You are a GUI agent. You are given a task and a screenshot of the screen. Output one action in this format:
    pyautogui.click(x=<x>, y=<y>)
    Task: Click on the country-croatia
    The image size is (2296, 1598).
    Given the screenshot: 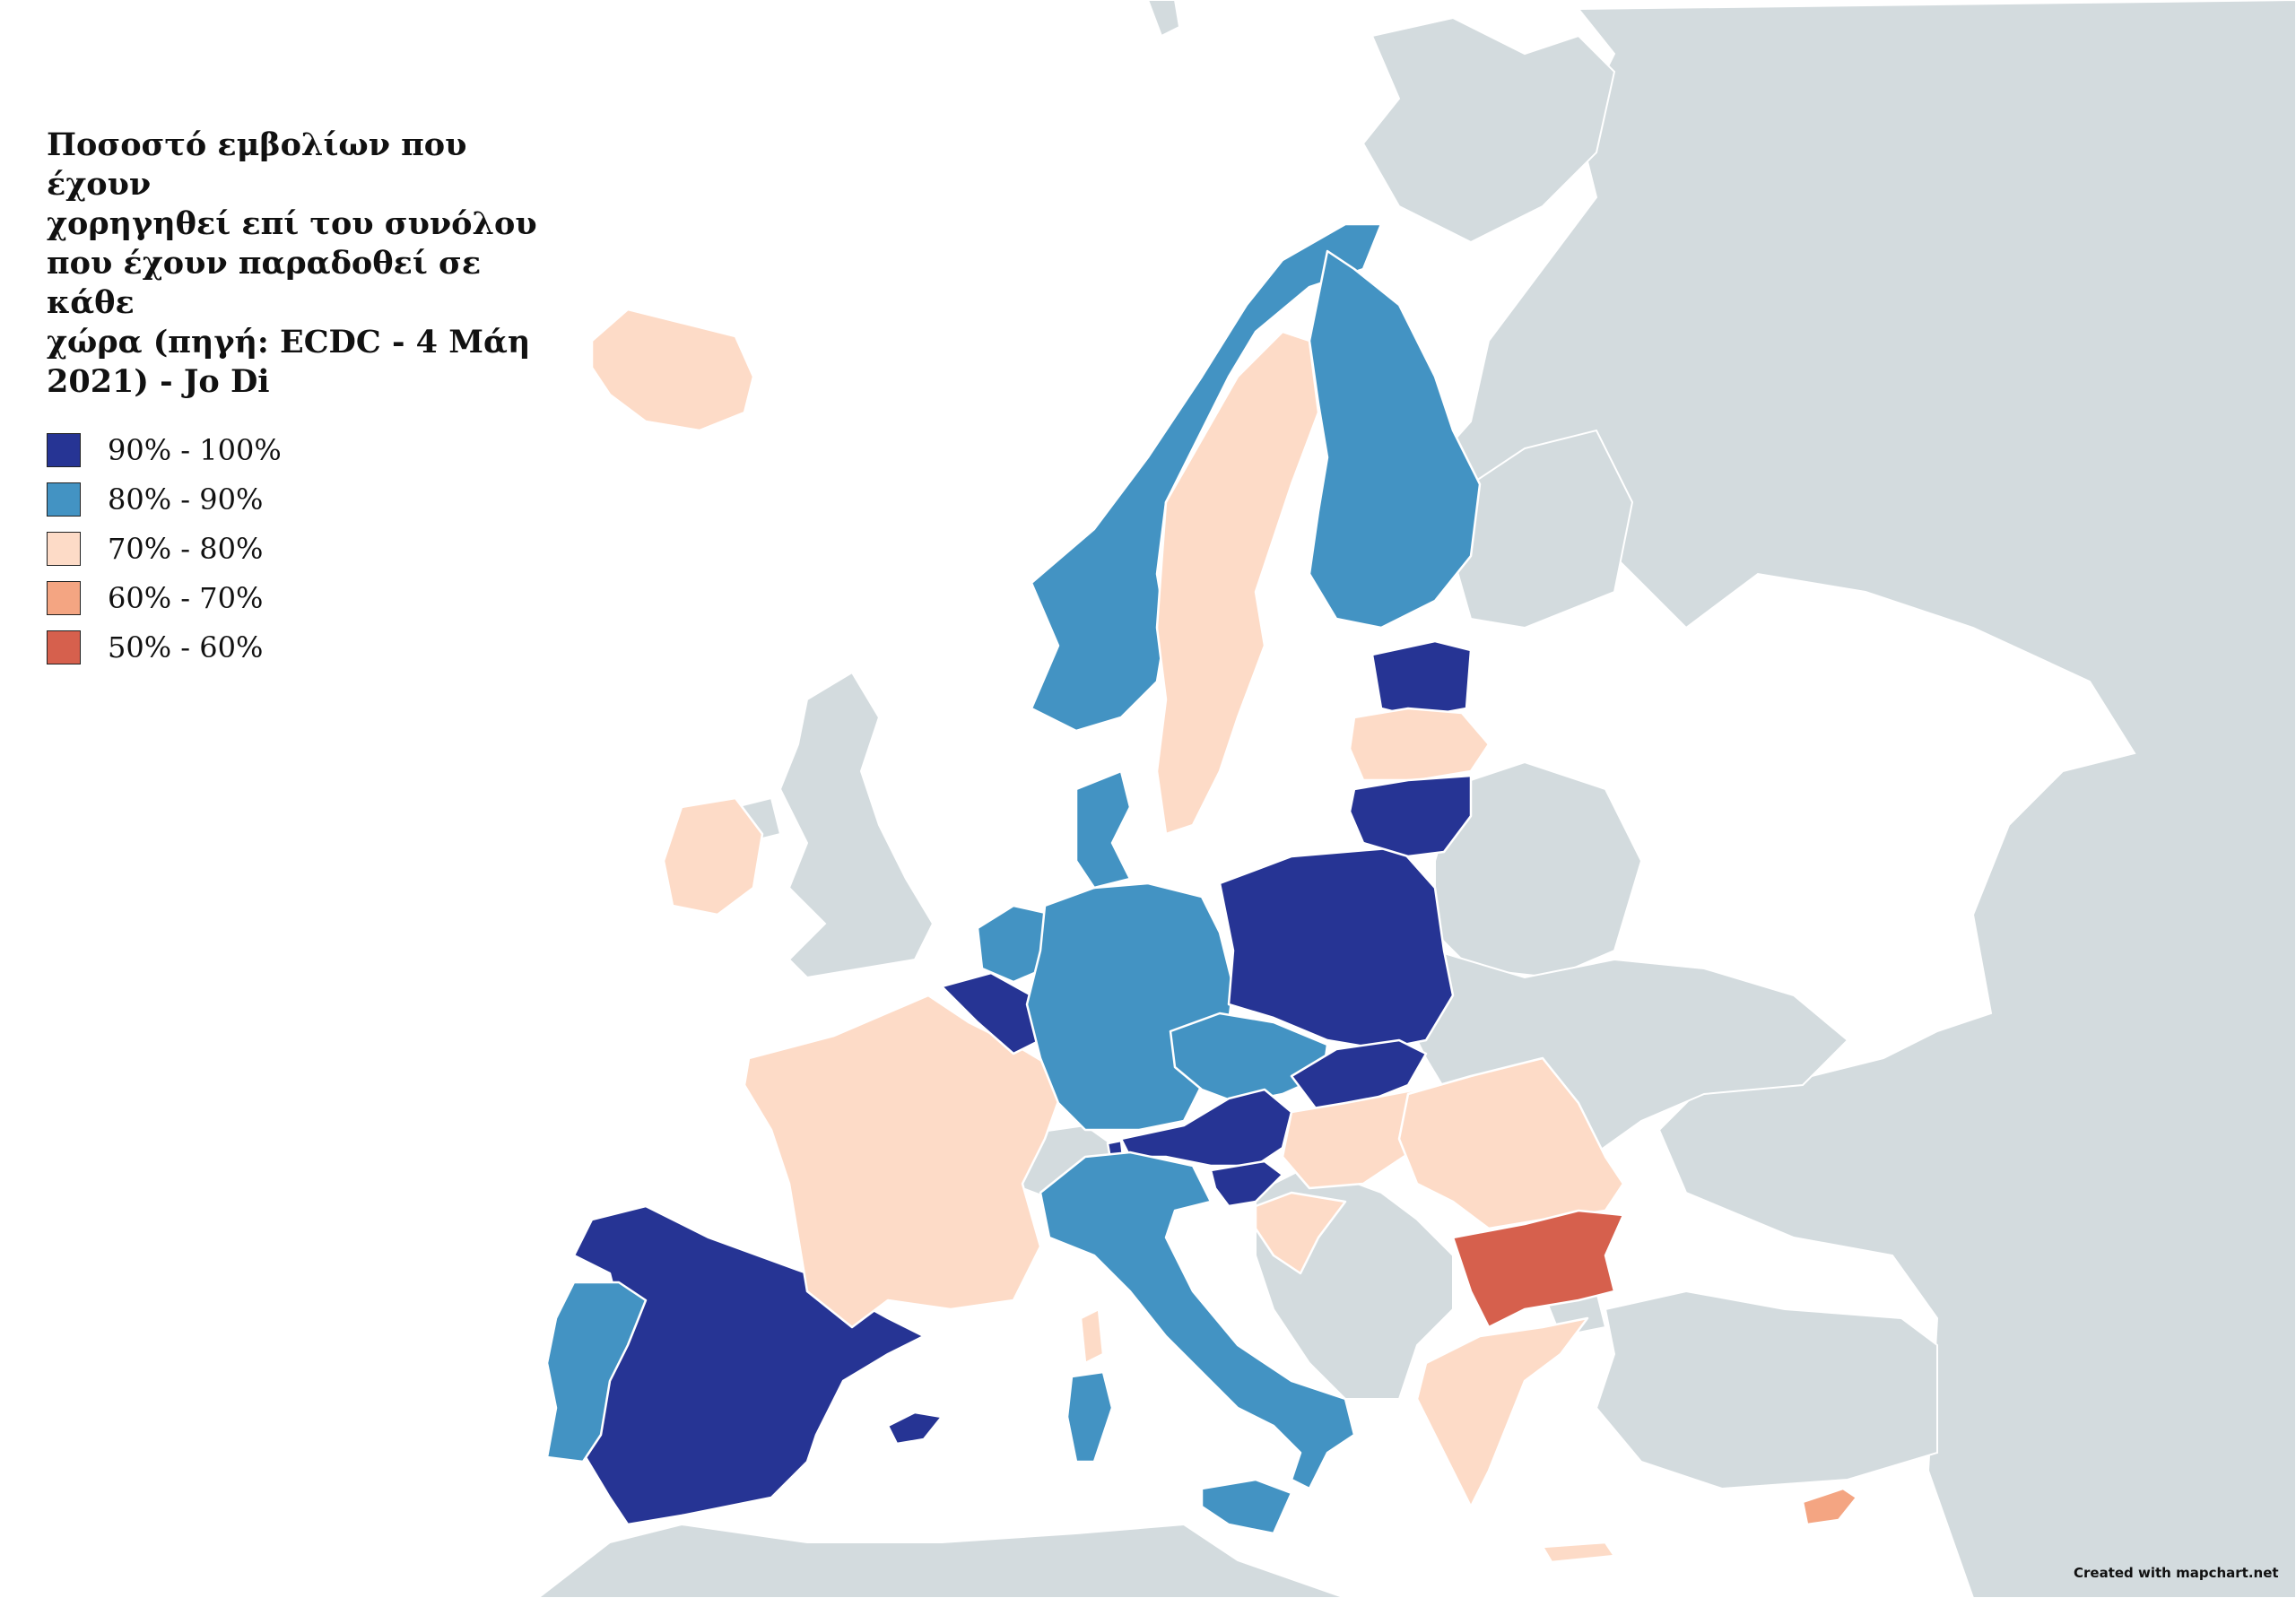 What is the action you would take?
    pyautogui.click(x=1300, y=1233)
    